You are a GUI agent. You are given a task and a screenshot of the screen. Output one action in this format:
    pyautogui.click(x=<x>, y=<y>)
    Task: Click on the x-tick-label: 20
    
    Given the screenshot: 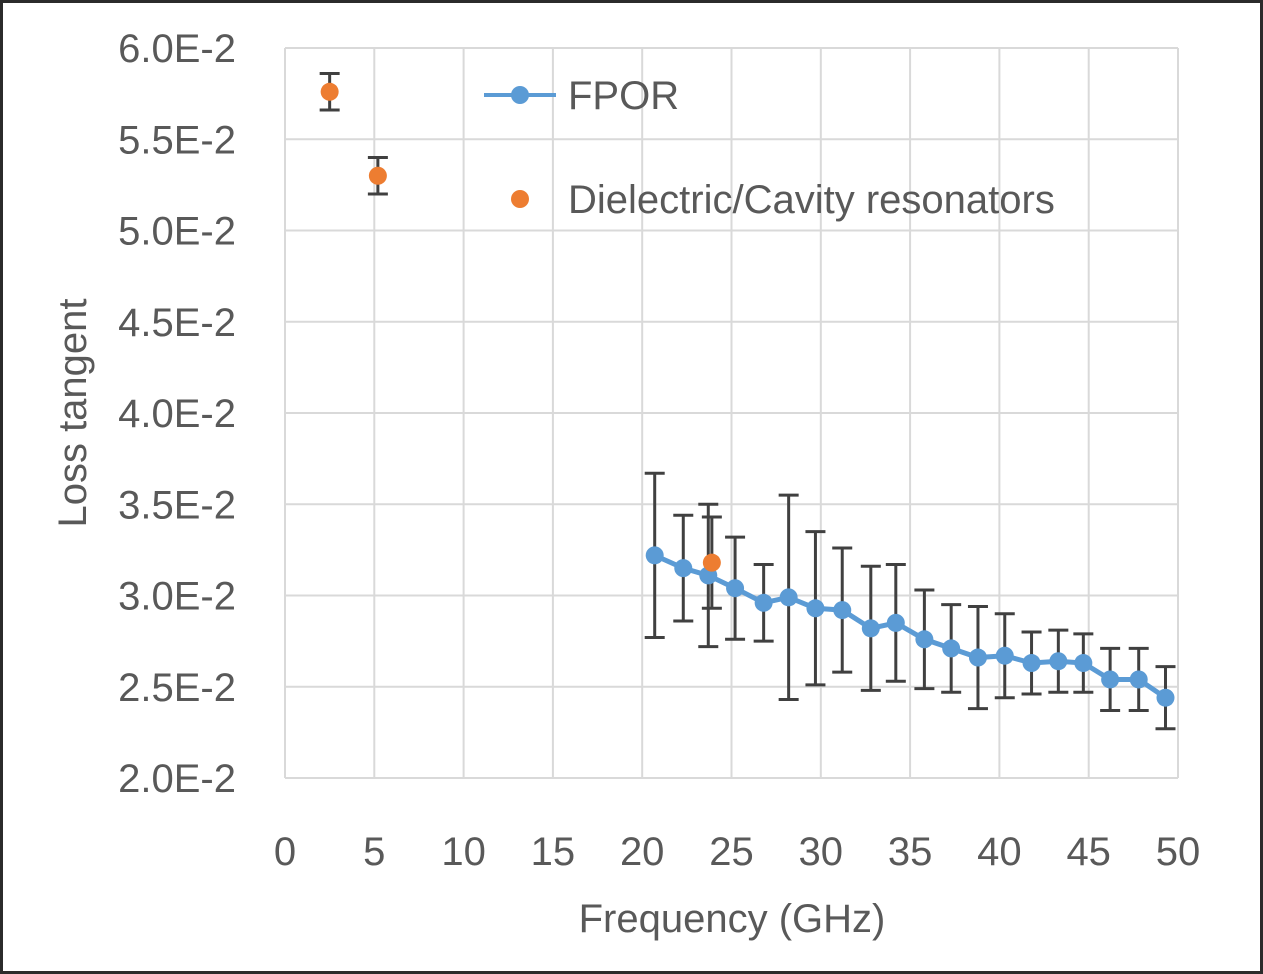 What is the action you would take?
    pyautogui.click(x=642, y=852)
    